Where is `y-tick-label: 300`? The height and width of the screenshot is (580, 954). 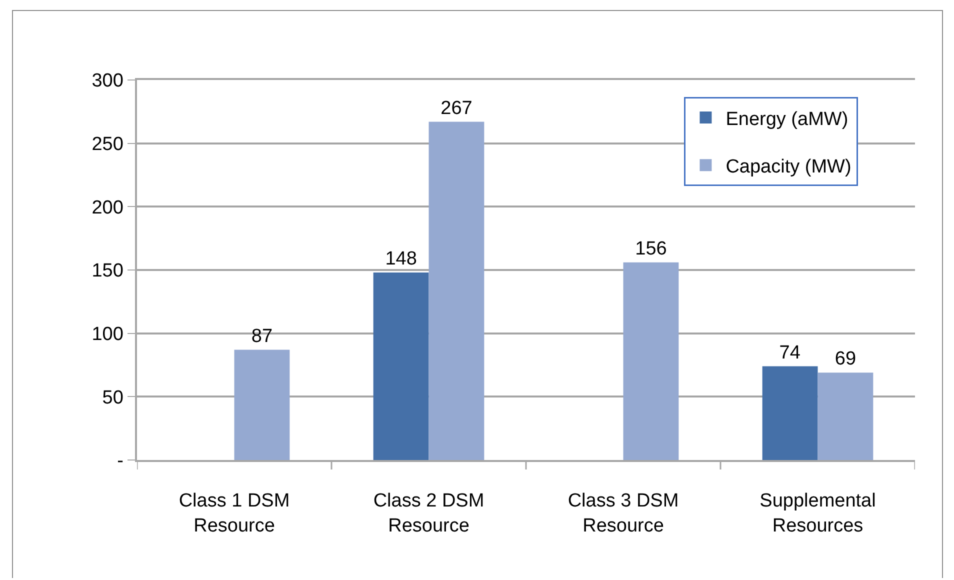
y-tick-label: 300 is located at coordinates (108, 81).